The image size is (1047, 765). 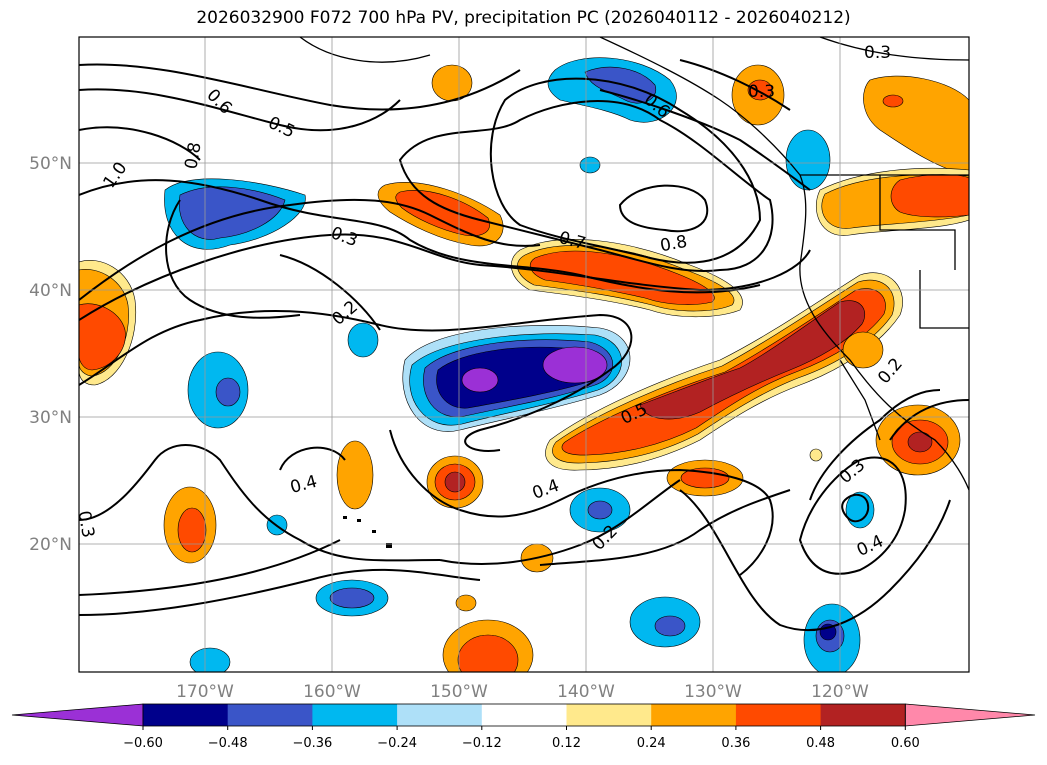 What do you see at coordinates (459, 692) in the screenshot?
I see `lon-label: 150°W` at bounding box center [459, 692].